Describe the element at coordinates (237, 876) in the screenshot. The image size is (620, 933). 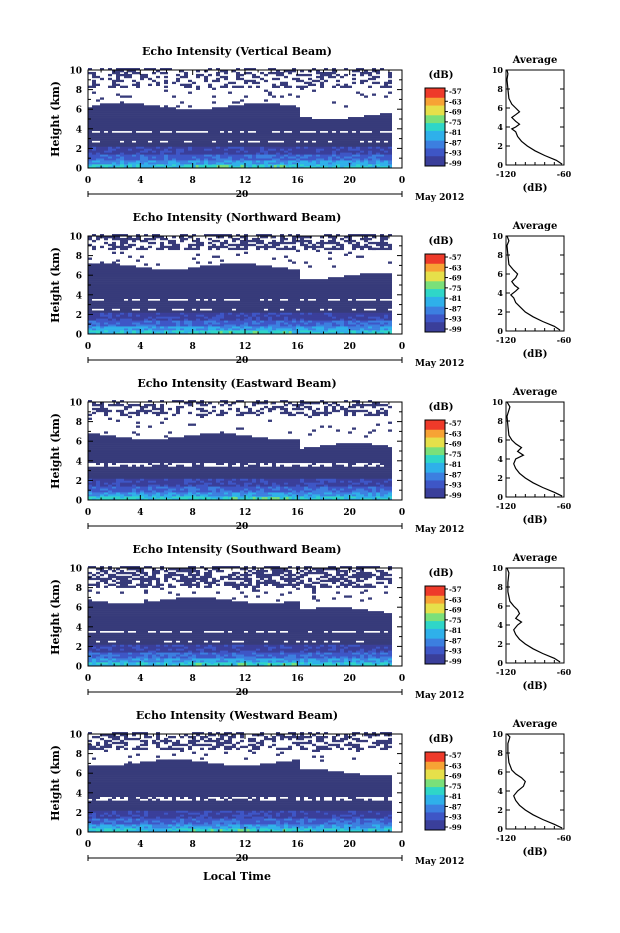
I see `x-axis-label: Local Time` at that location.